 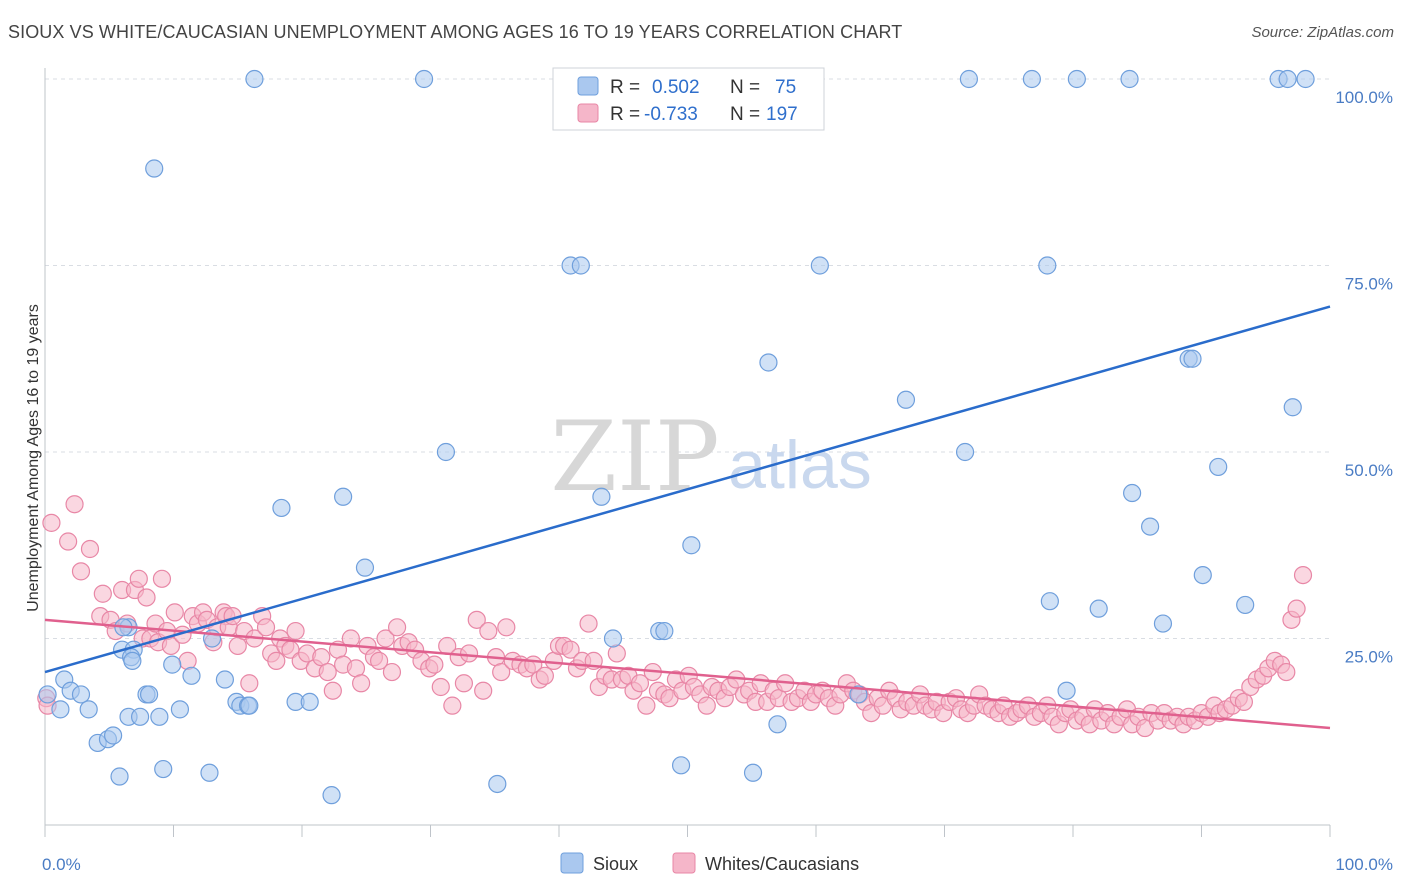 What do you see at coordinates (671, 114) in the screenshot?
I see `white-r-value: -0.733` at bounding box center [671, 114].